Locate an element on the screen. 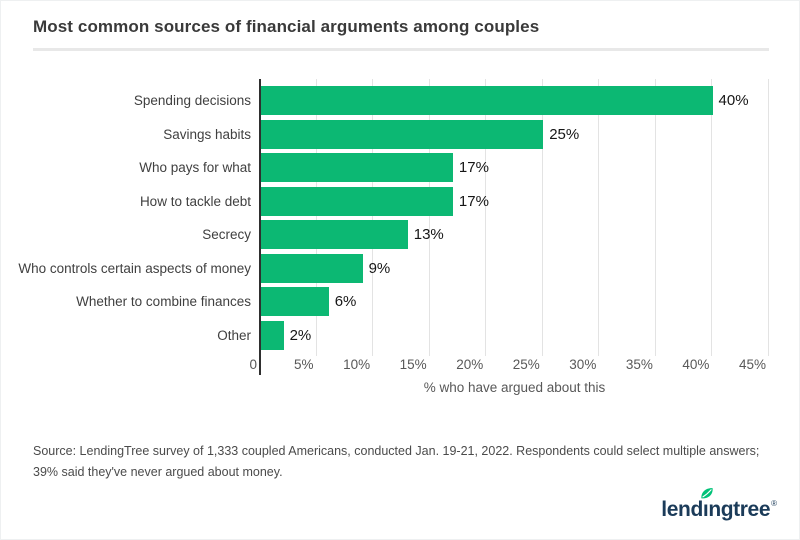 This screenshot has width=800, height=540. value-label: 13% is located at coordinates (428, 234).